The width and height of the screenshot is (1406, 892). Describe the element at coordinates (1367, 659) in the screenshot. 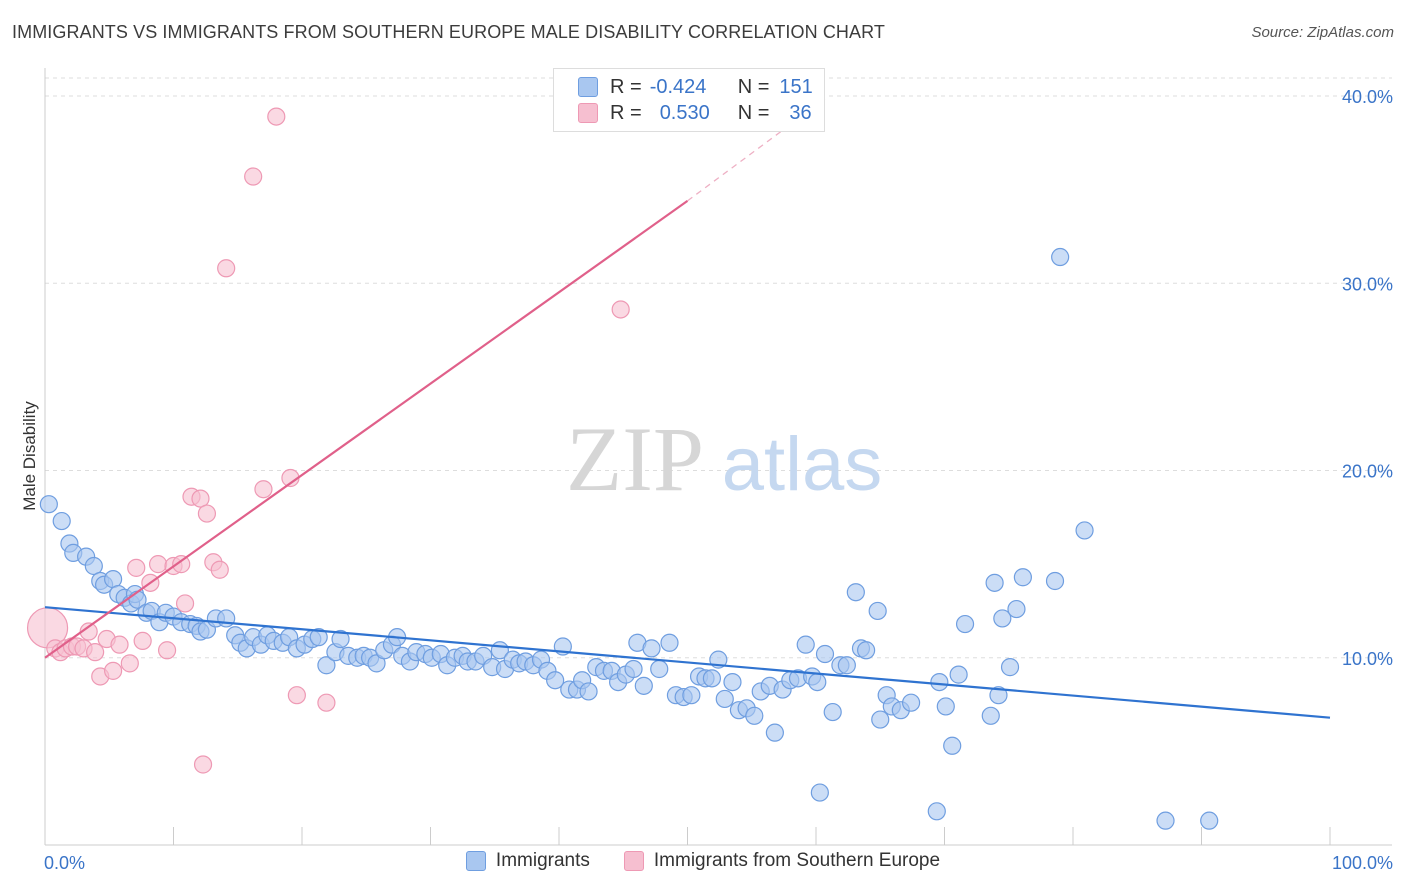

I see `y-tick-label: 10.0%` at that location.